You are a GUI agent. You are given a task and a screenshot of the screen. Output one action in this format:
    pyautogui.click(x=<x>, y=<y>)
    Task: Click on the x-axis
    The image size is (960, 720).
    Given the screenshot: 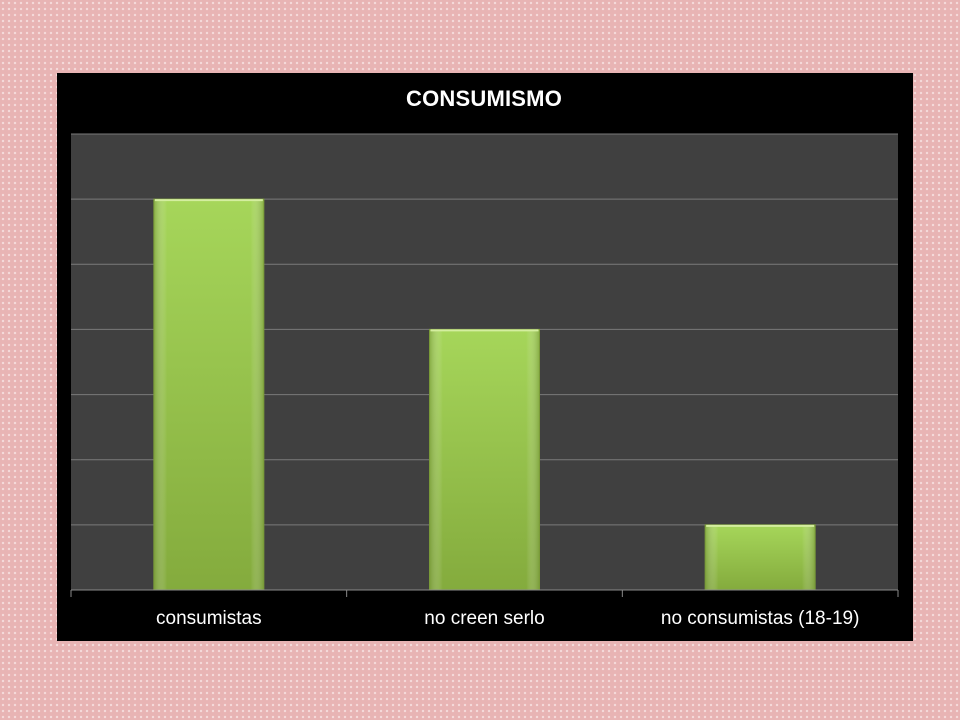 What is the action you would take?
    pyautogui.click(x=484, y=593)
    